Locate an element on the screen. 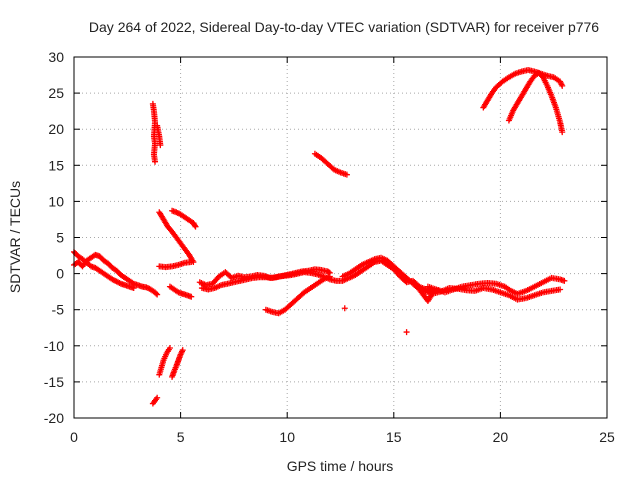 This screenshot has width=640, height=480. y-tick-label: 20 is located at coordinates (56, 129).